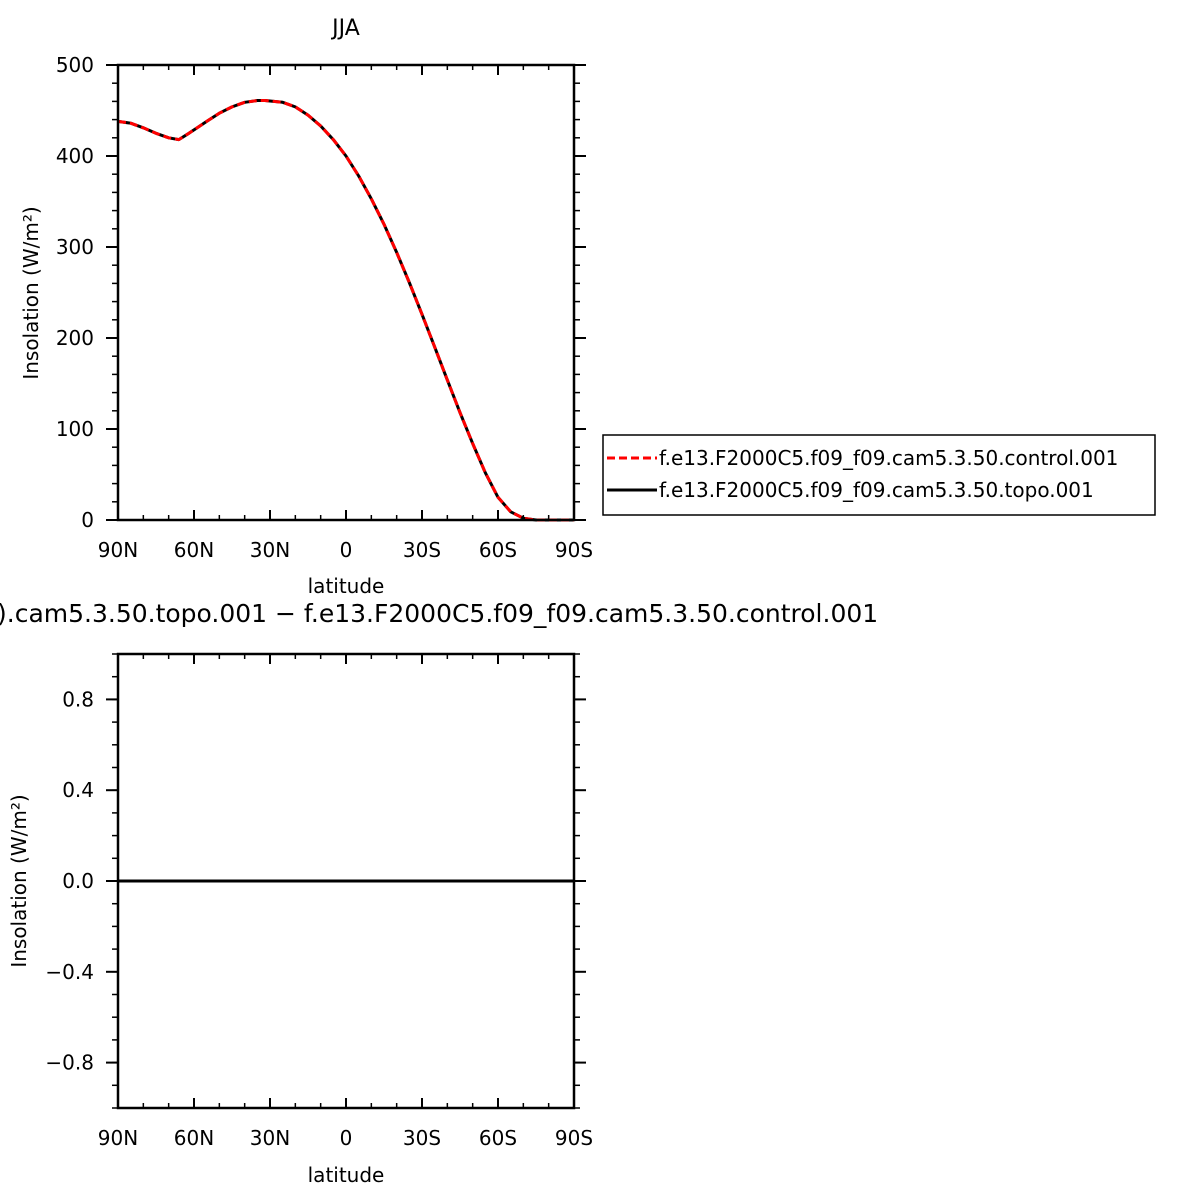 The width and height of the screenshot is (1199, 1202). I want to click on panel2-xtick-label: 30N, so click(270, 1138).